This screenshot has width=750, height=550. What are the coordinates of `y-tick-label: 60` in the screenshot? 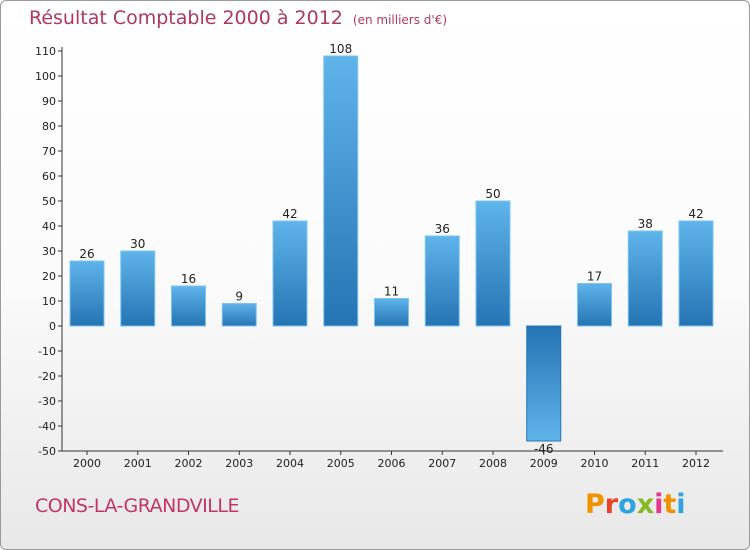 It's located at (49, 176).